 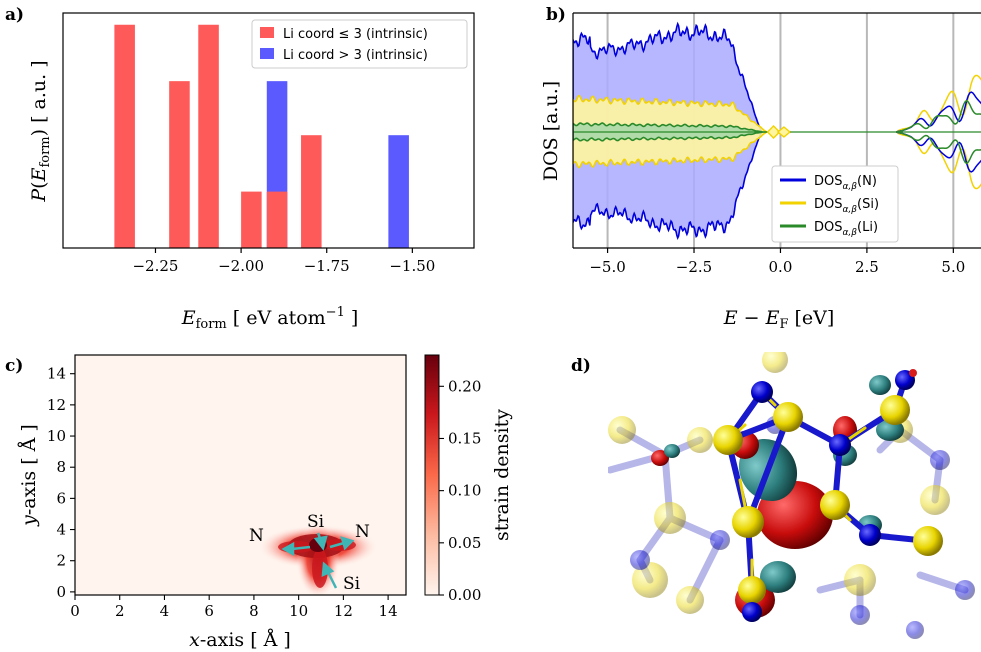 I want to click on x-tick-label: 0.0, so click(x=781, y=267).